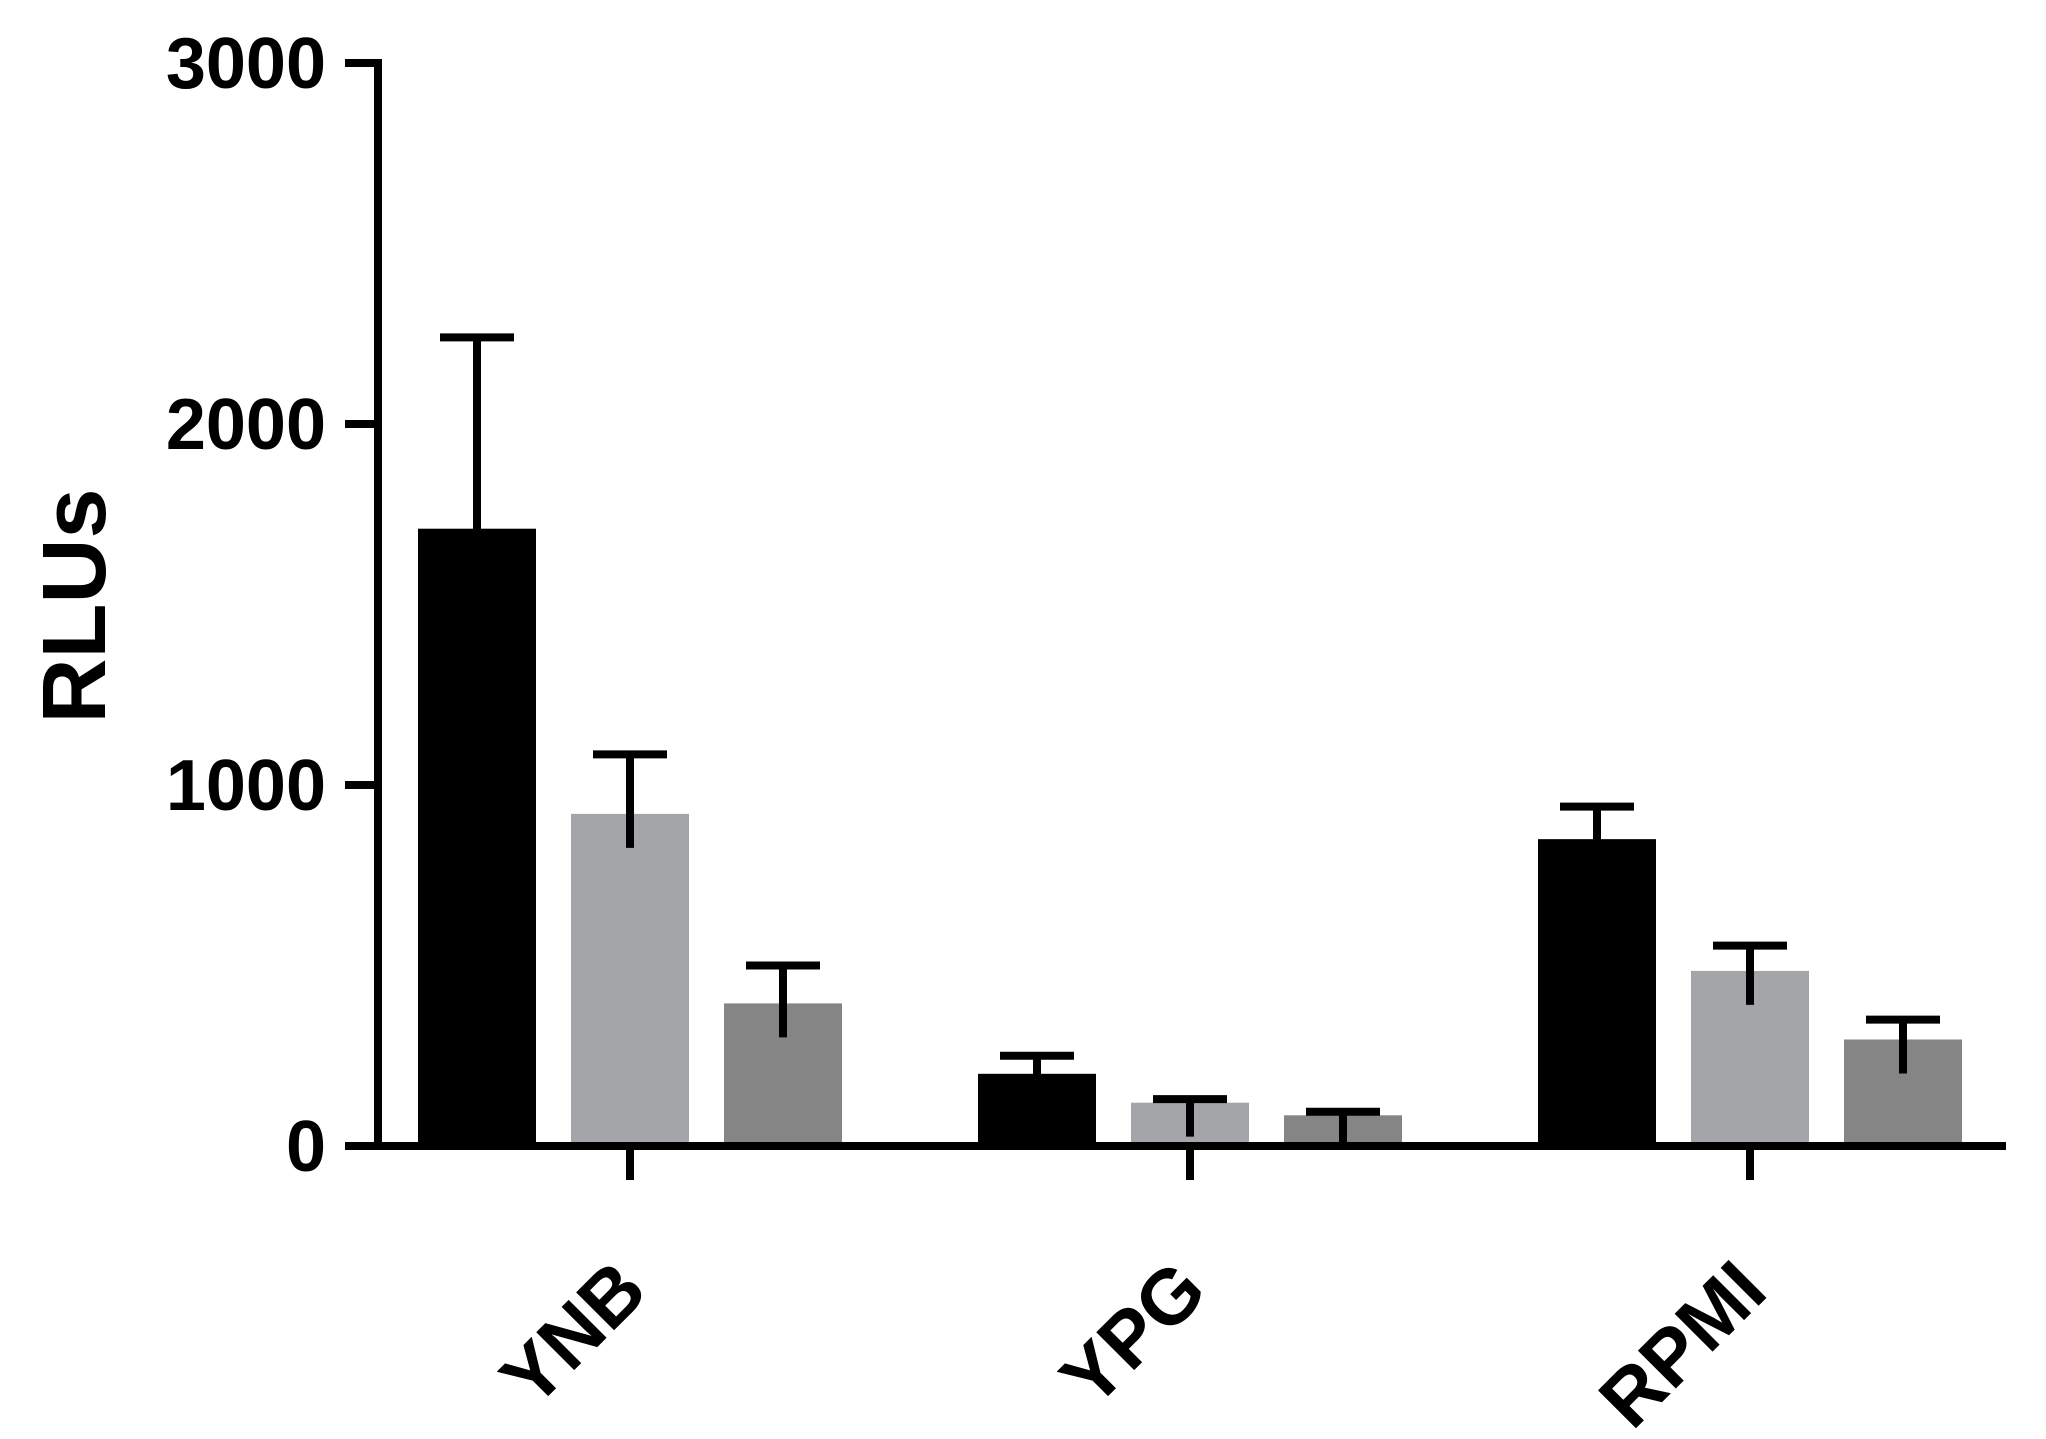 The image size is (2046, 1439). I want to click on x-category-label: YNB, so click(573, 1333).